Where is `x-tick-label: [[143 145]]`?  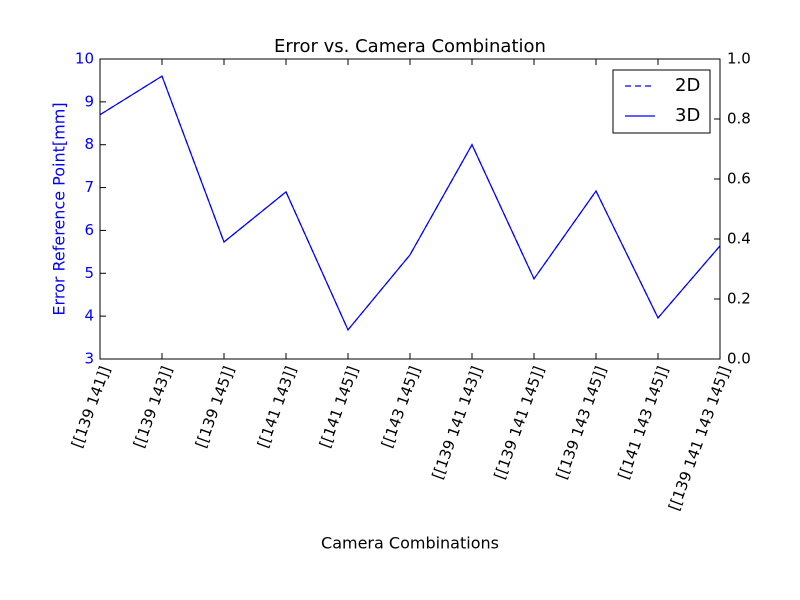 x-tick-label: [[143 145]] is located at coordinates (401, 407).